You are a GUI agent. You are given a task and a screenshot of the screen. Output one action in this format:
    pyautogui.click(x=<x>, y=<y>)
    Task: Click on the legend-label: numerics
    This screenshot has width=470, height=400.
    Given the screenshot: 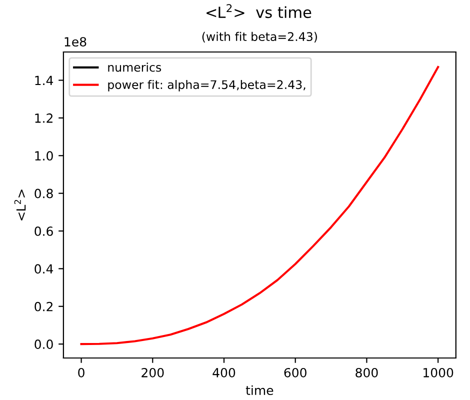 What is the action you would take?
    pyautogui.click(x=135, y=67)
    